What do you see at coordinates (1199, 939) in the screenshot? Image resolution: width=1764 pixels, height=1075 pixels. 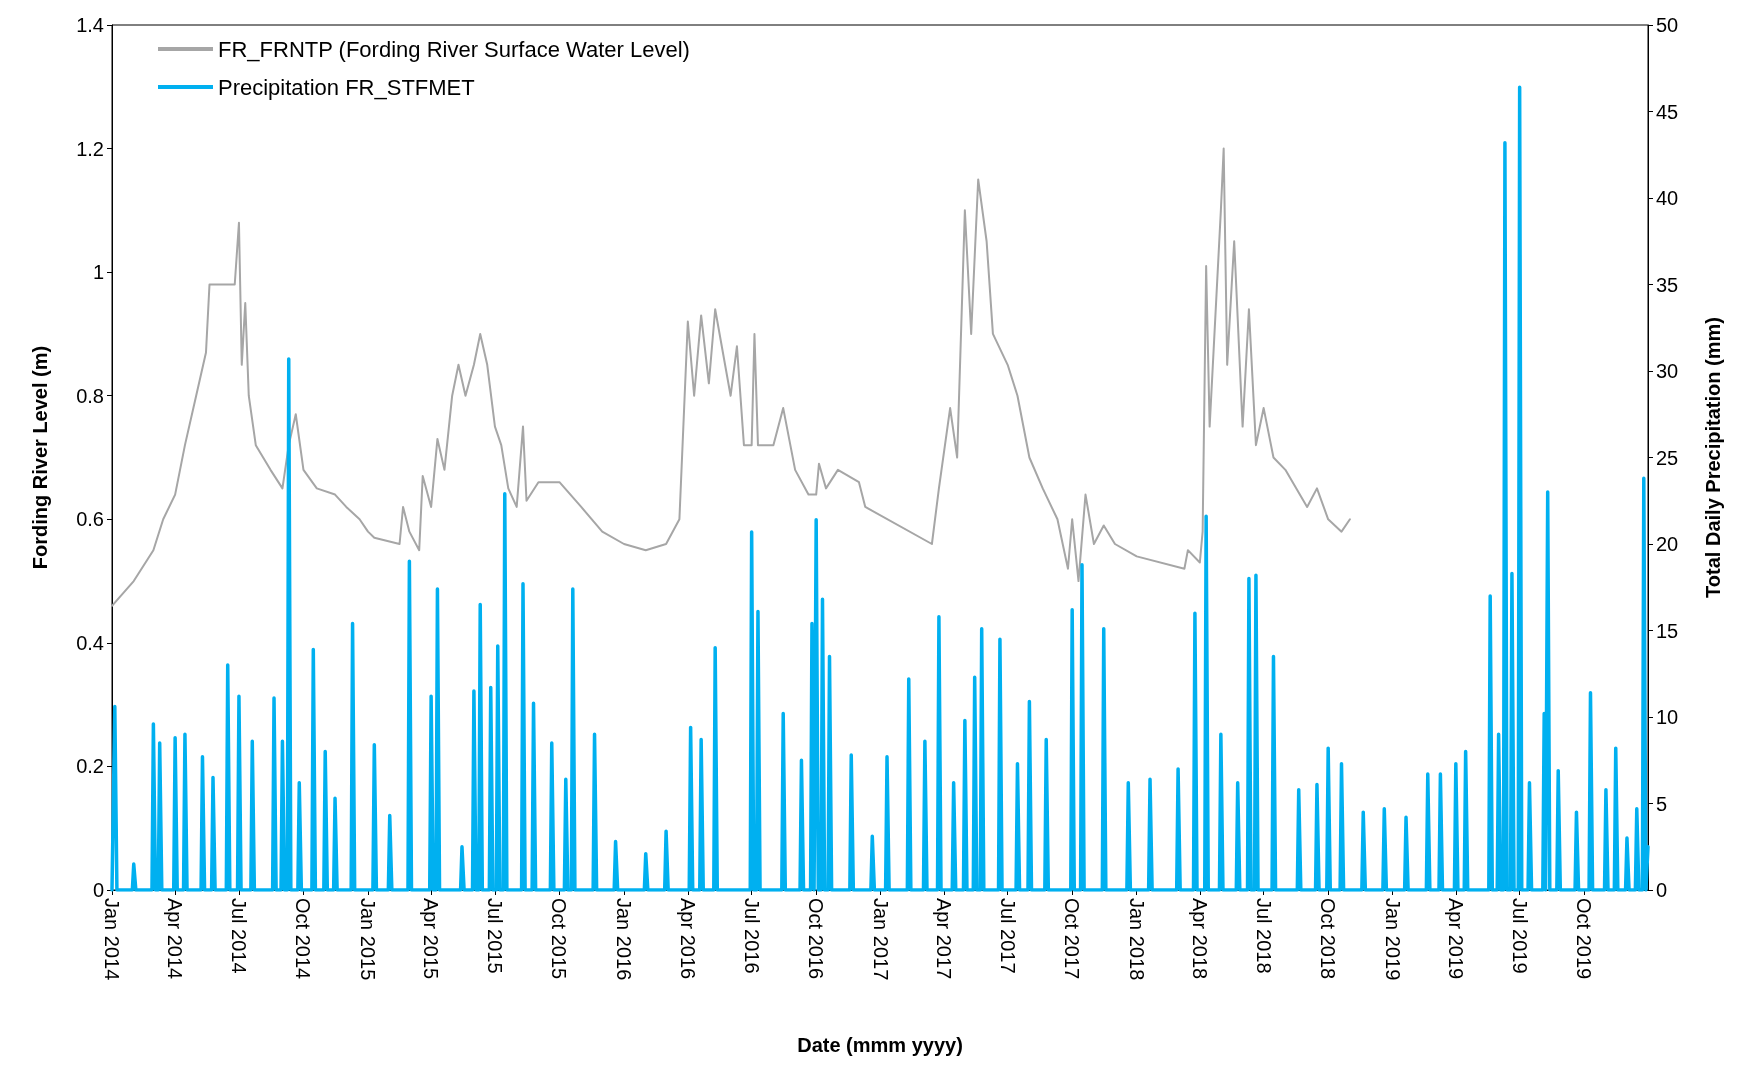 I see `x-tick-label: Apr 2018` at bounding box center [1199, 939].